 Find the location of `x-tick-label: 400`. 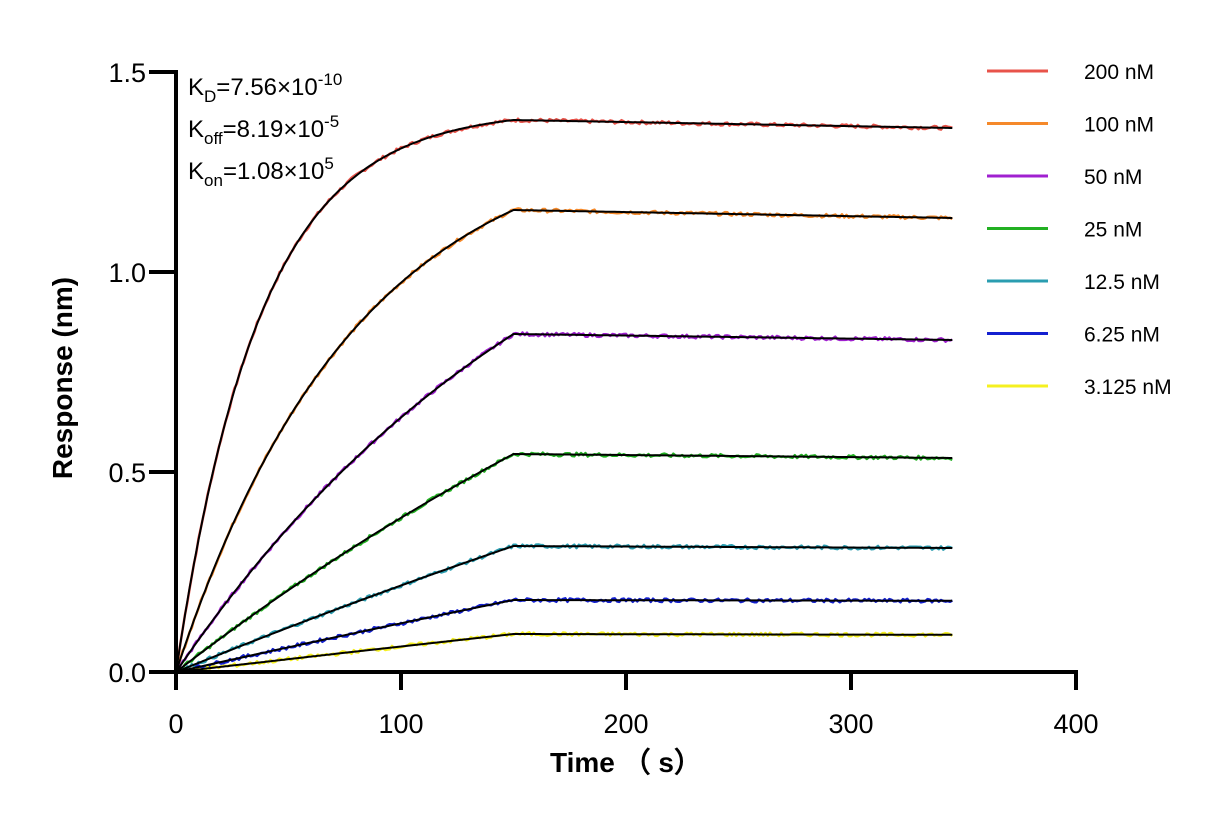

x-tick-label: 400 is located at coordinates (1075, 724).